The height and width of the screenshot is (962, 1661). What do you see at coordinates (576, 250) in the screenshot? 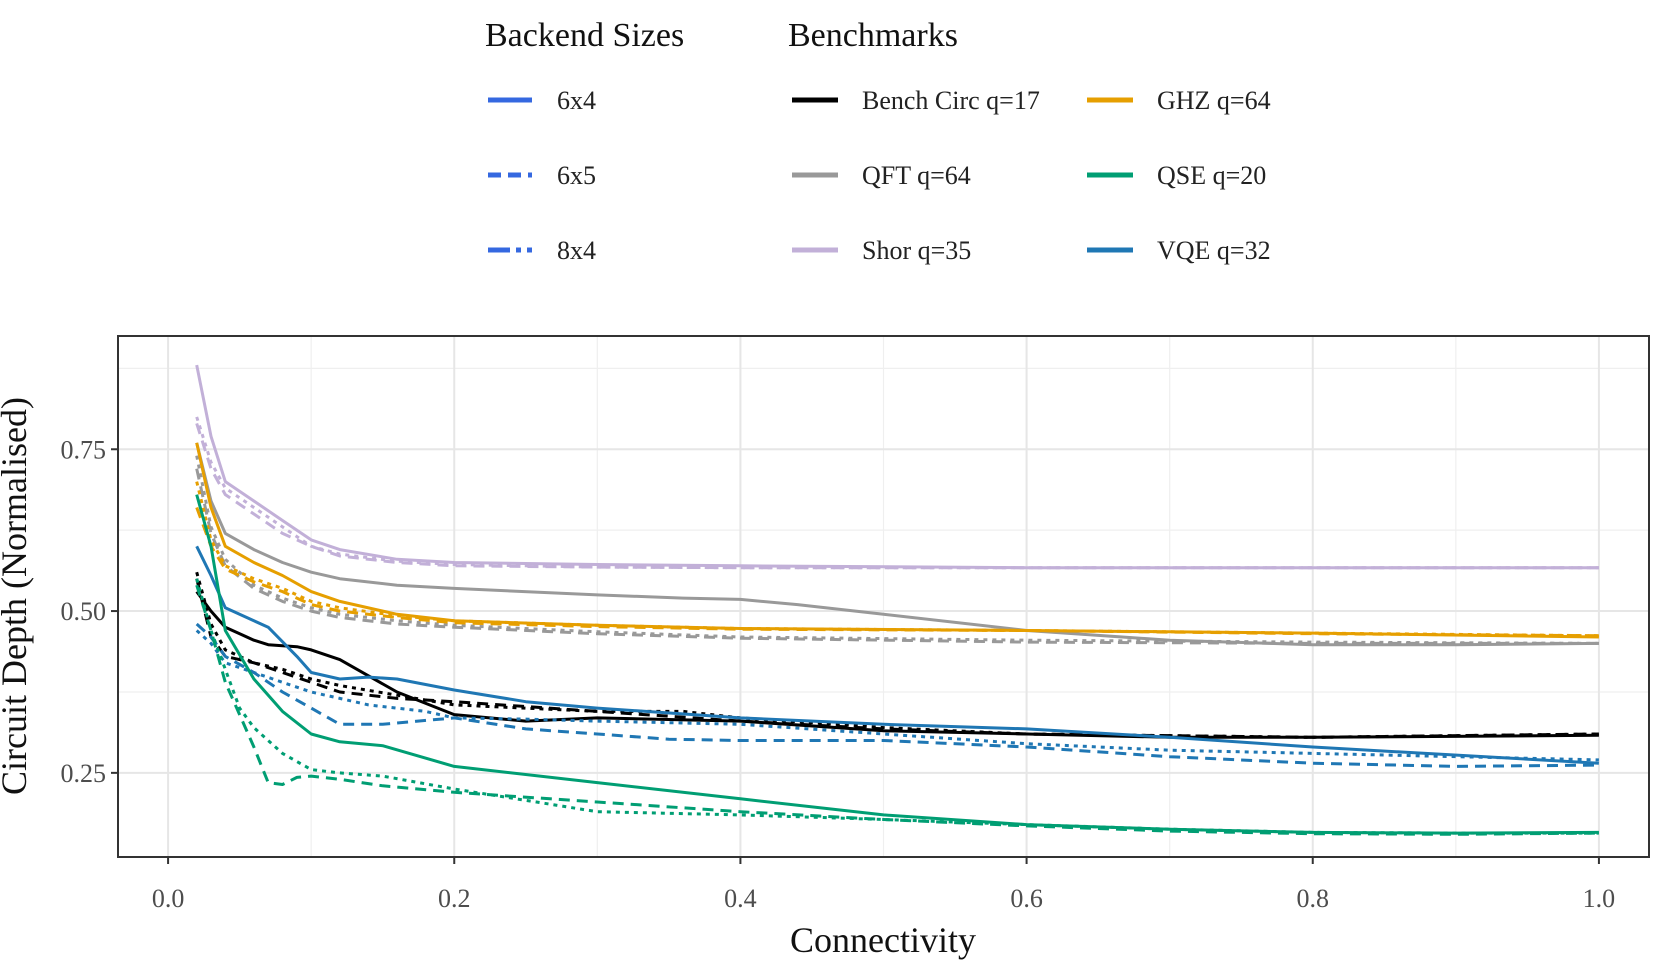
I see `legend-label-8x4: 8x4` at bounding box center [576, 250].